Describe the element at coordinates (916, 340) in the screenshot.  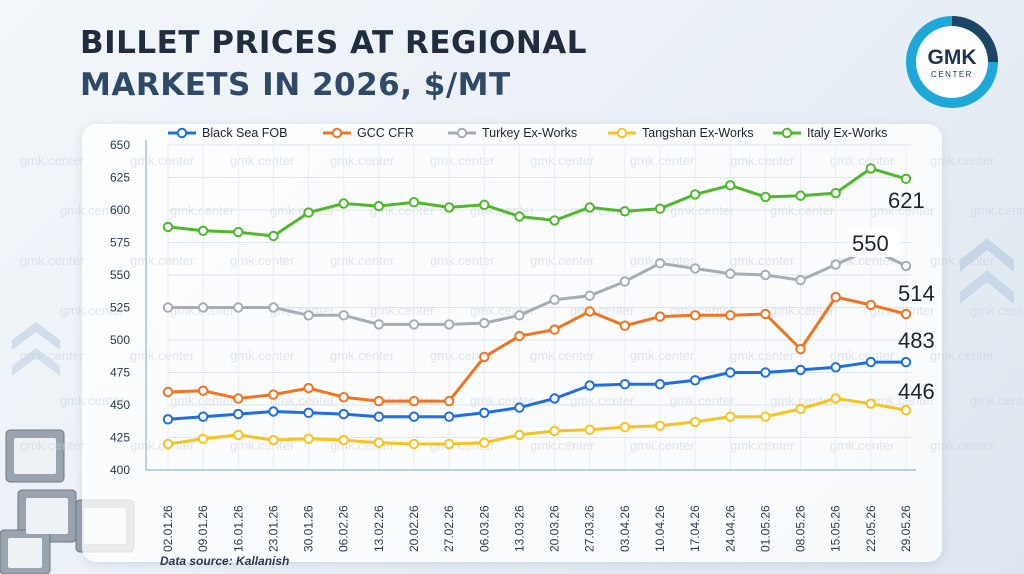
I see `end-label-black_sea: 483` at that location.